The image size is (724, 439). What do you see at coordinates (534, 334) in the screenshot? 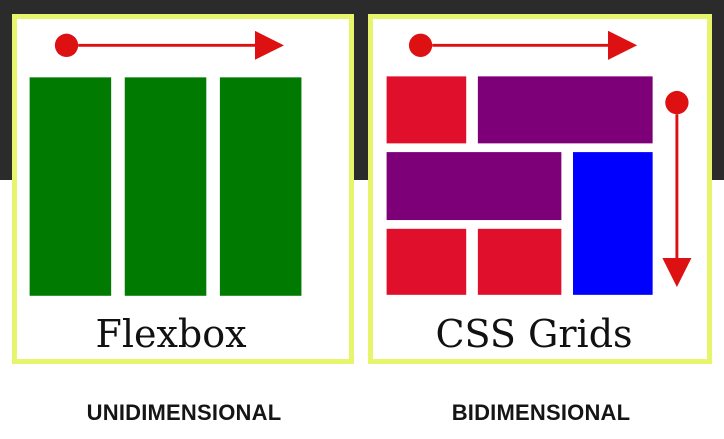
I see `css-grids-caption: CSS Grids` at bounding box center [534, 334].